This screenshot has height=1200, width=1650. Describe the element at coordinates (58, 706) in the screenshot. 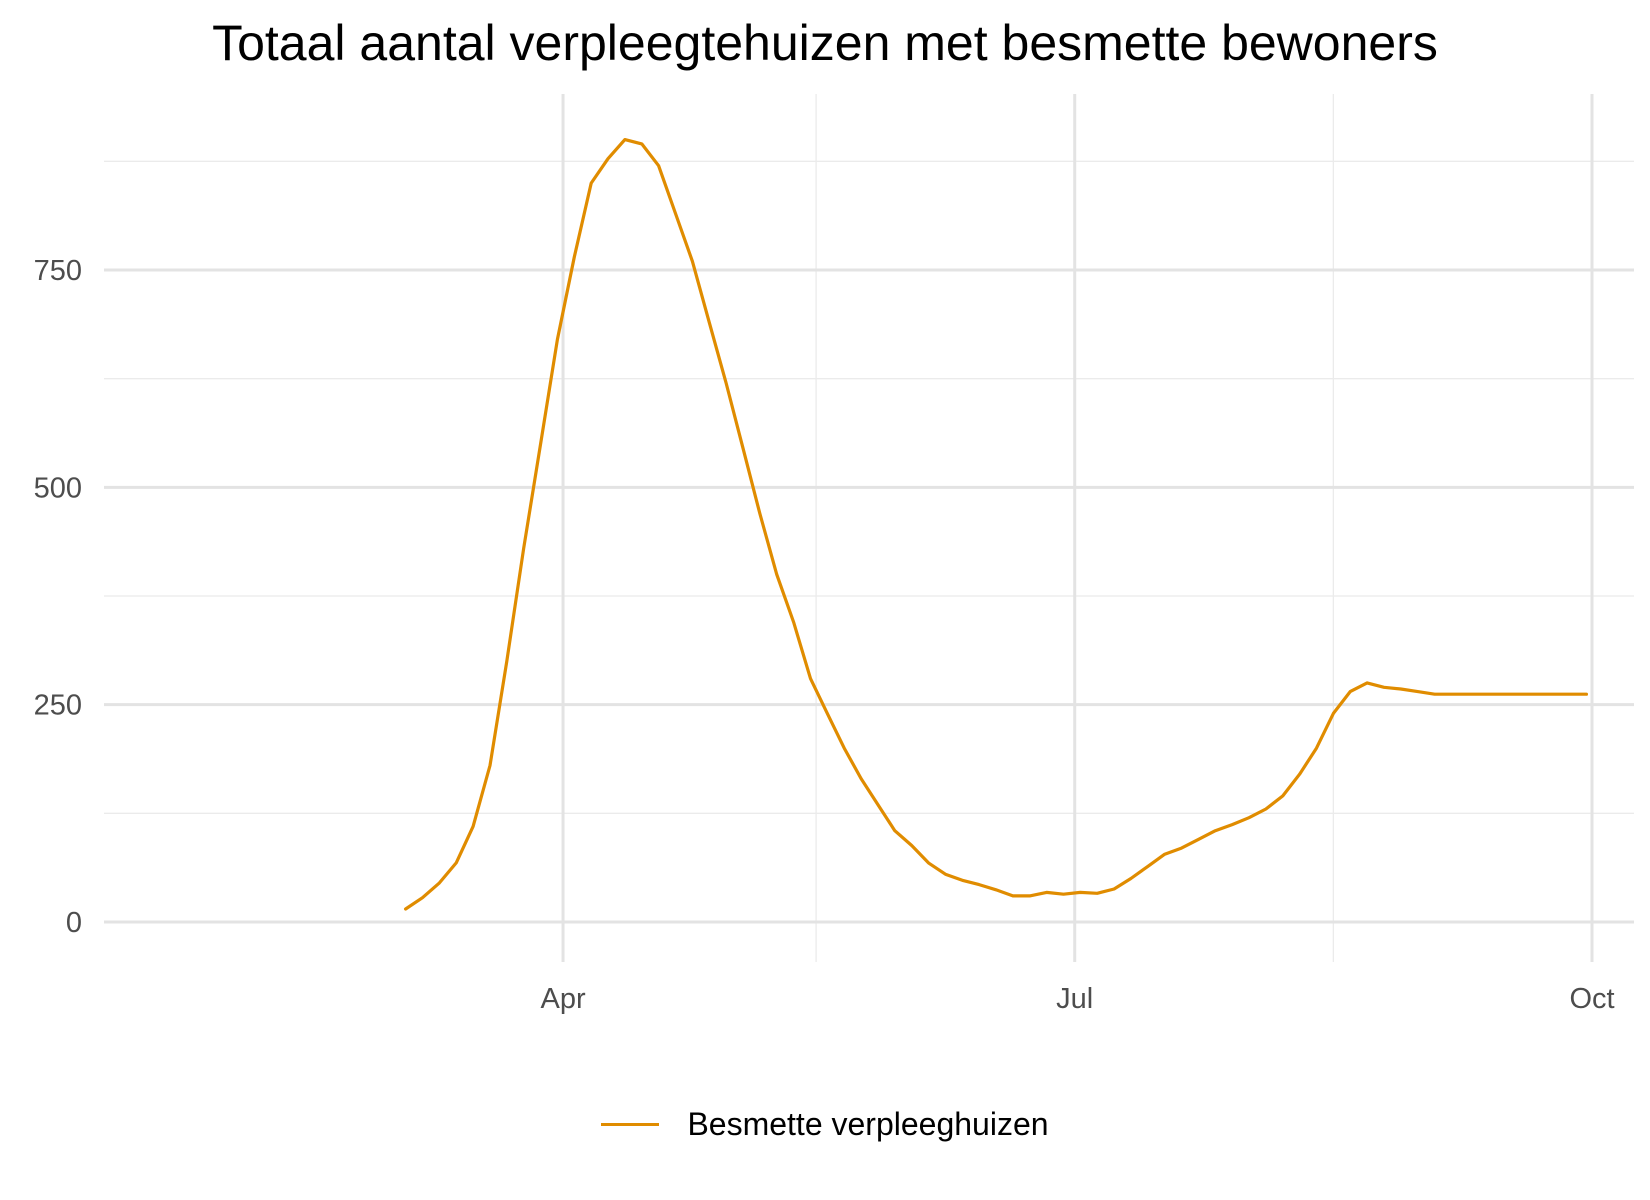

I see `y-tick-label: 250` at that location.